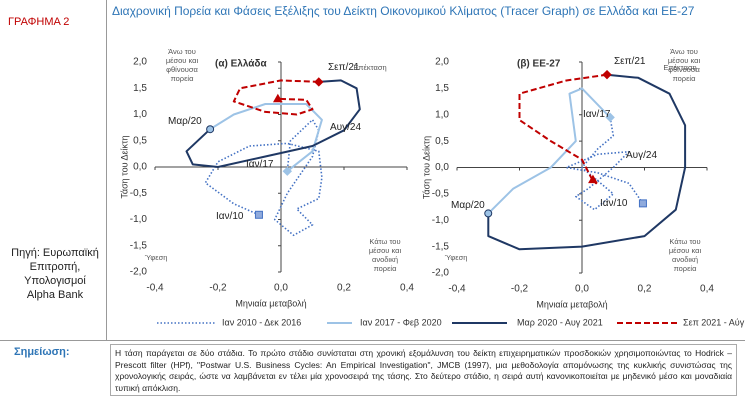  I want to click on note-label: Σημείωση:, so click(42, 352).